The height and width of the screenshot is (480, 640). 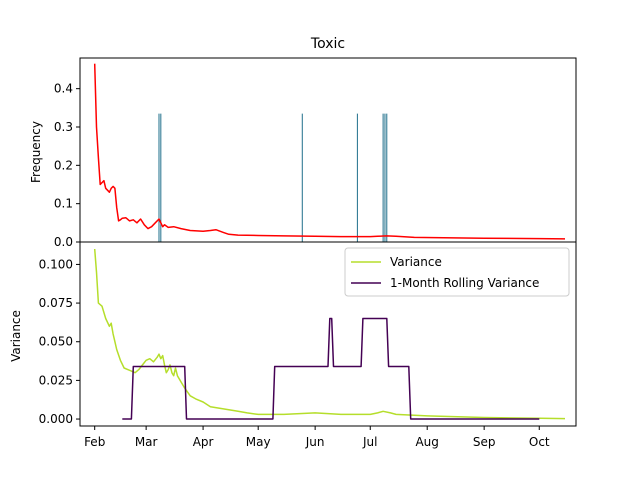 What do you see at coordinates (63, 165) in the screenshot?
I see `frequency-y-tick-label: 0.2` at bounding box center [63, 165].